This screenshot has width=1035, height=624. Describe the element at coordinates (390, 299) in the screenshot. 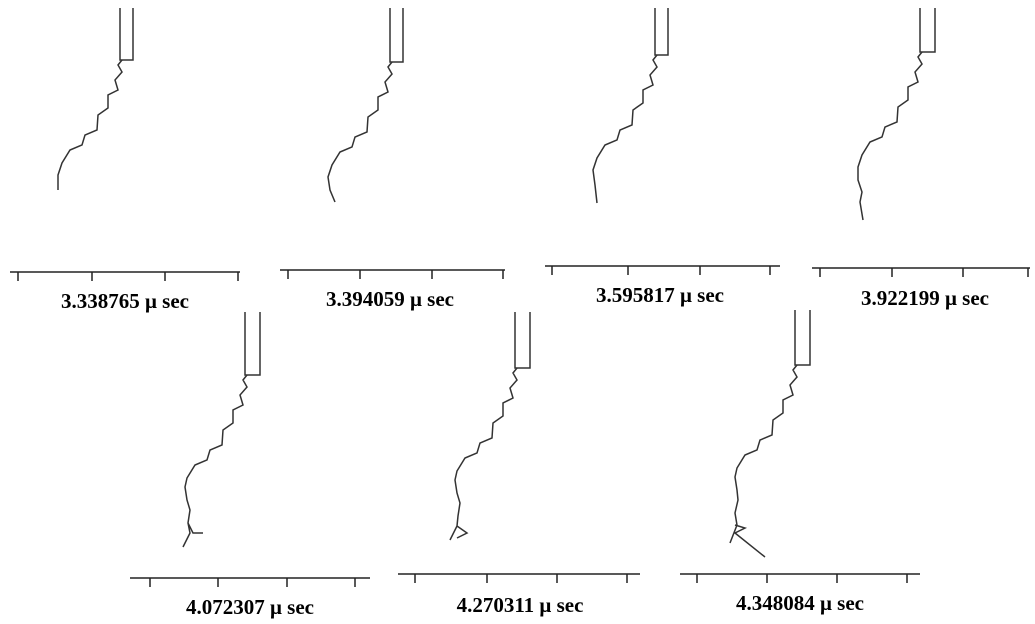

I see `time-label: 3.394059 μ sec` at that location.